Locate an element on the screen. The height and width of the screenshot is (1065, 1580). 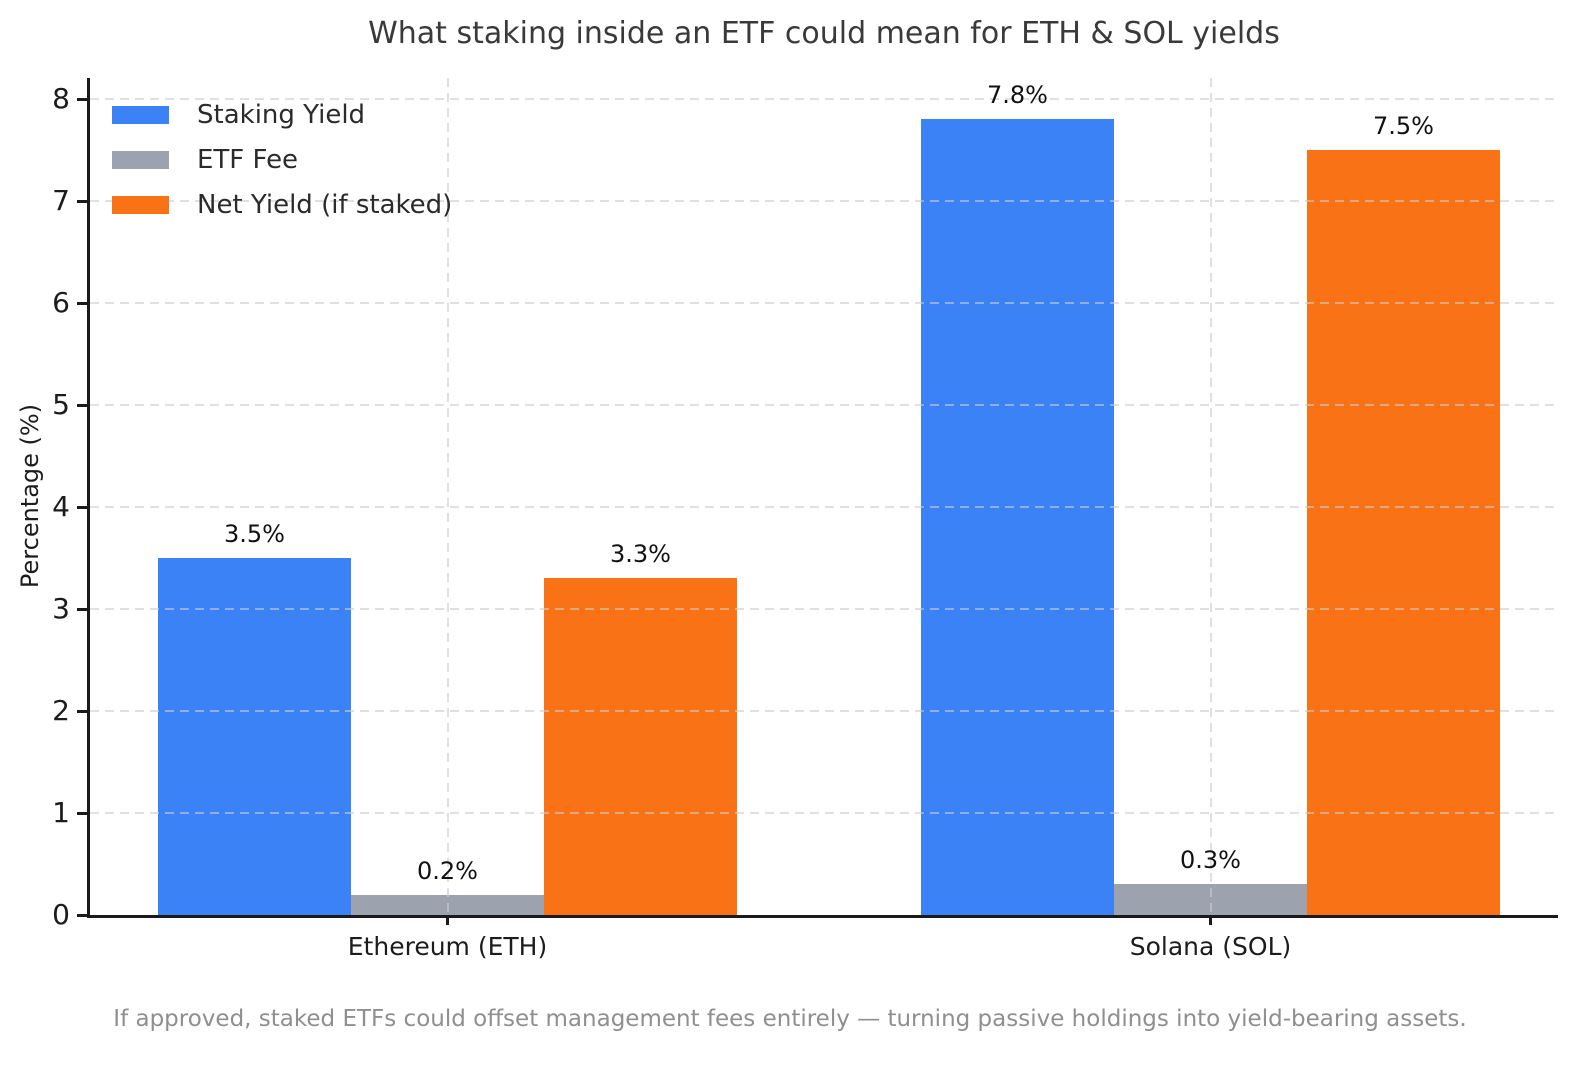
legend-swatch-staking-yield is located at coordinates (140, 115).